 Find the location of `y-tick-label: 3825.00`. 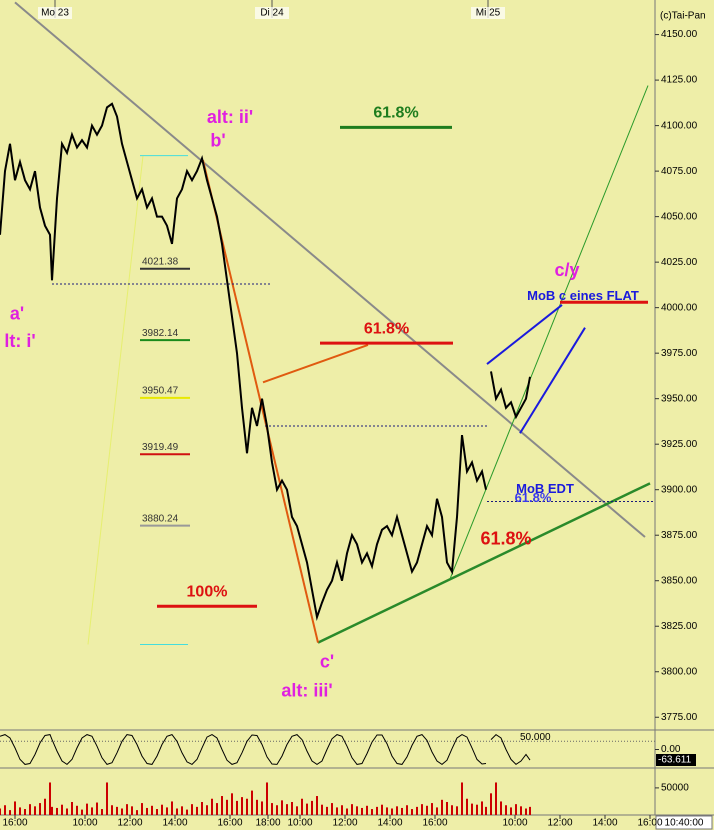

y-tick-label: 3825.00 is located at coordinates (679, 626).